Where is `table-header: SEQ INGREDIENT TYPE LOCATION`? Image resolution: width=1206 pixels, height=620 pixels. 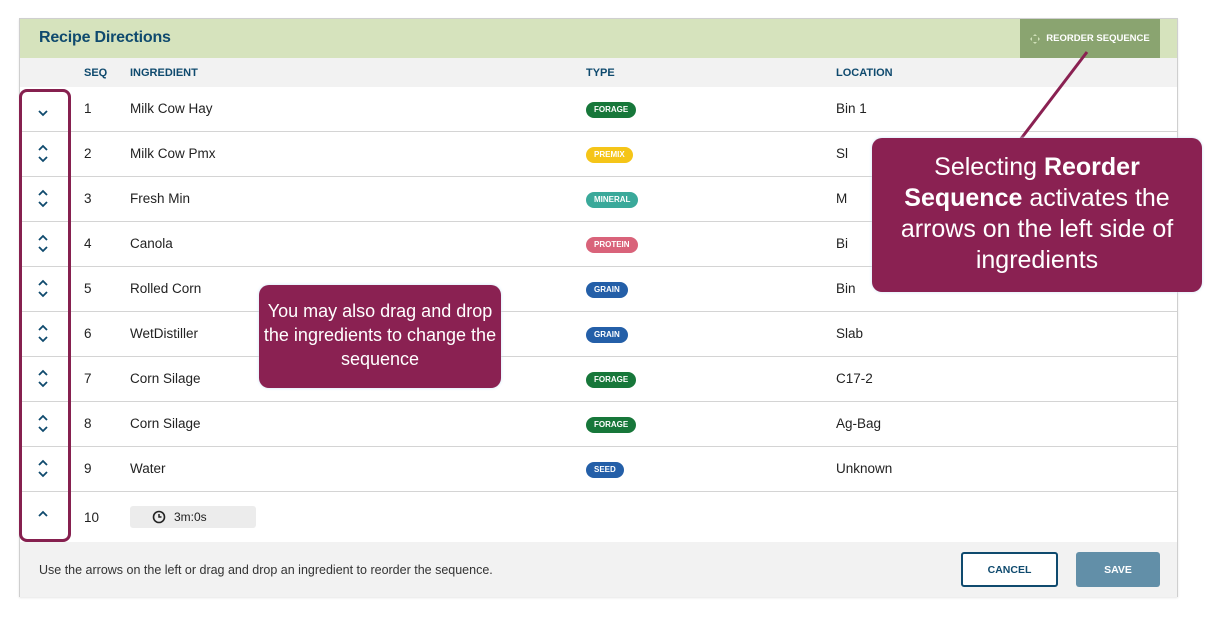
table-header: SEQ INGREDIENT TYPE LOCATION is located at coordinates (598, 72).